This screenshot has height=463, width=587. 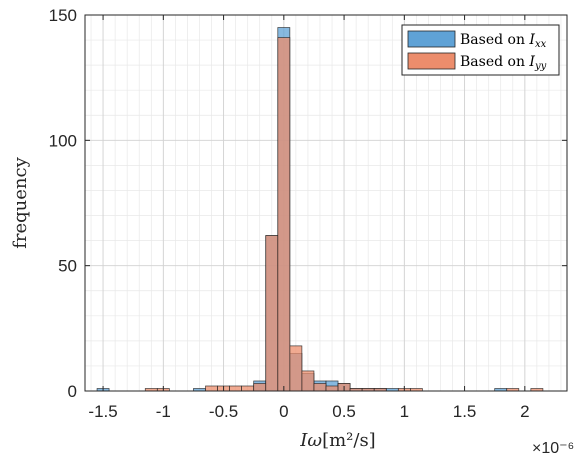 I want to click on x-tick-label: 1, so click(x=404, y=411).